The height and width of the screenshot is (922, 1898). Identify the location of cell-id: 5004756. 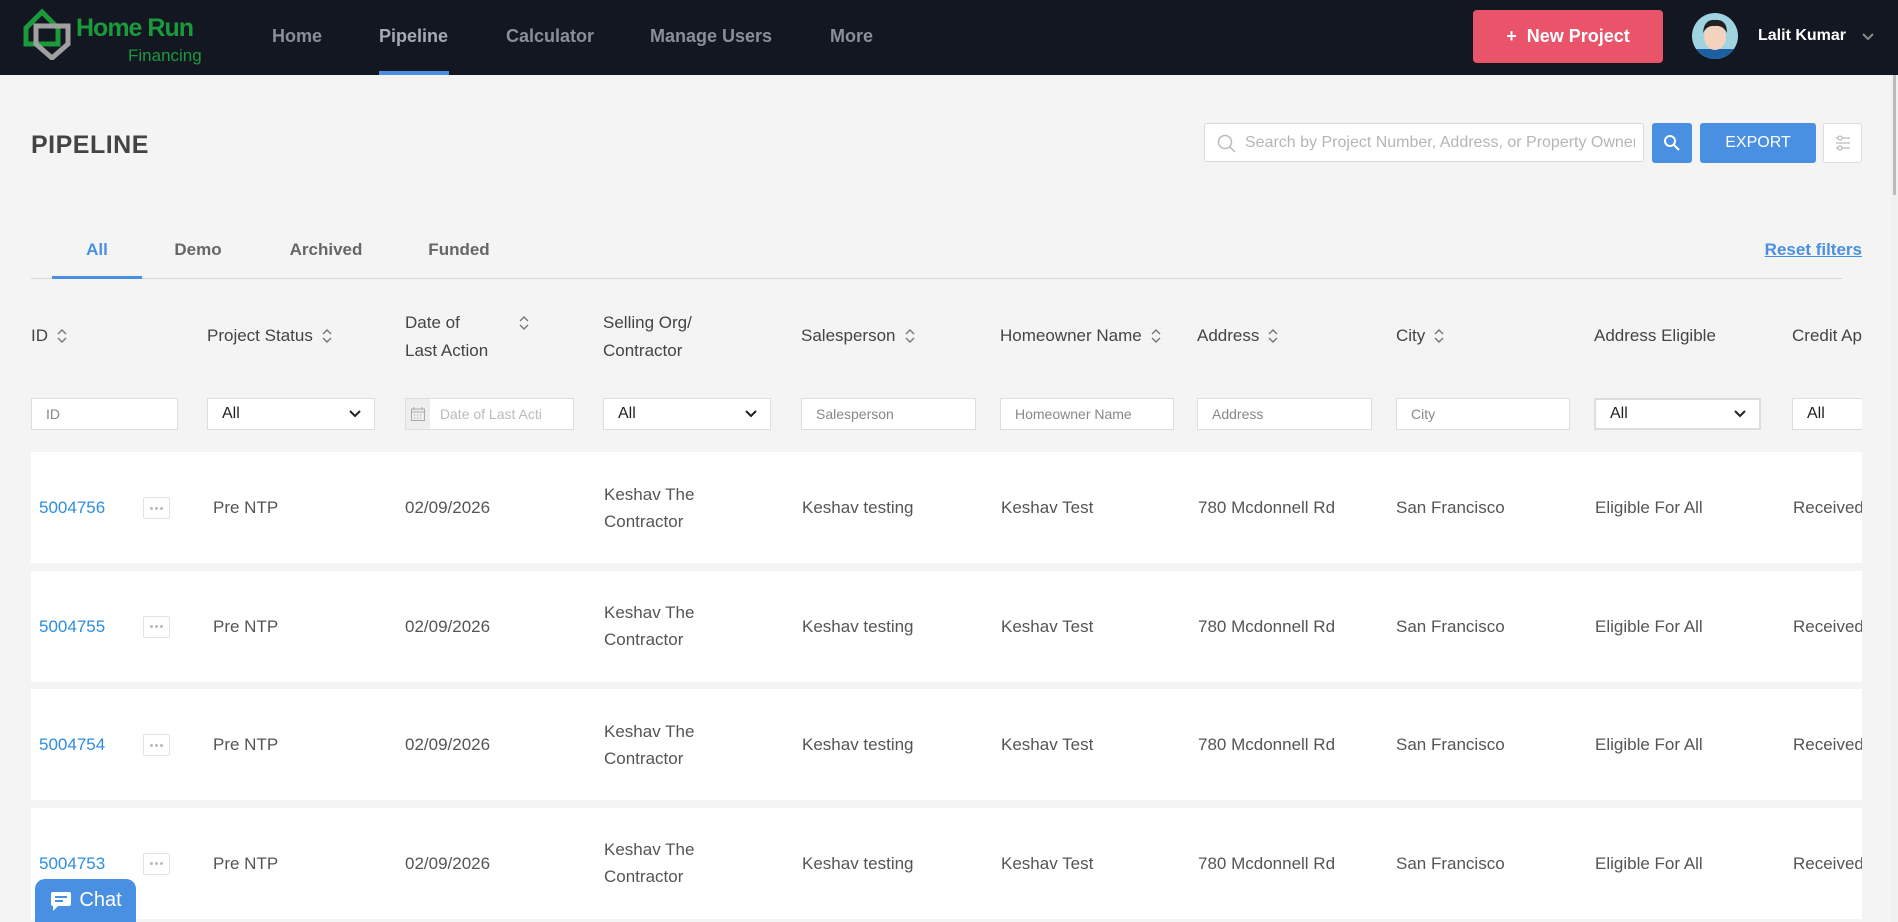
(72, 507).